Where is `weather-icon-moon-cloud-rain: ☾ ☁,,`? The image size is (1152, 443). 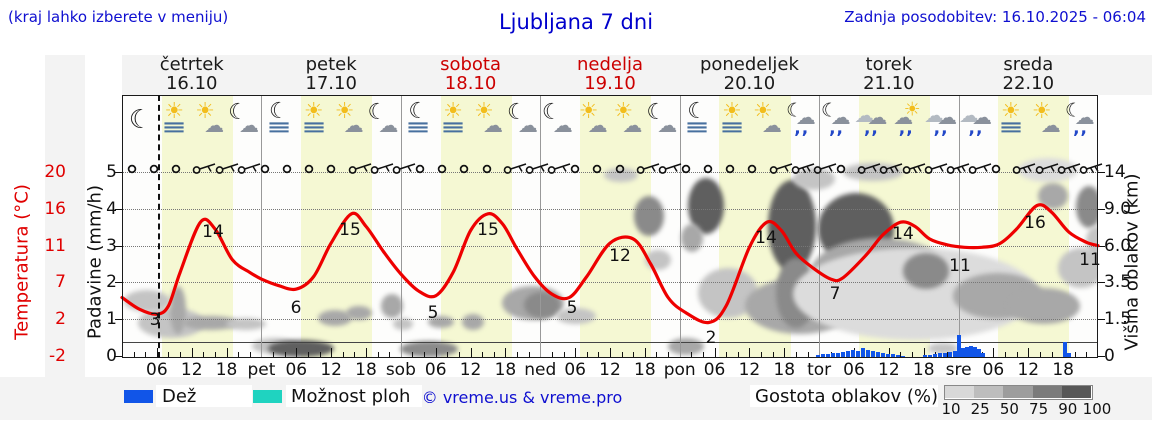
weather-icon-moon-cloud-rain: ☾ ☁,, is located at coordinates (836, 119).